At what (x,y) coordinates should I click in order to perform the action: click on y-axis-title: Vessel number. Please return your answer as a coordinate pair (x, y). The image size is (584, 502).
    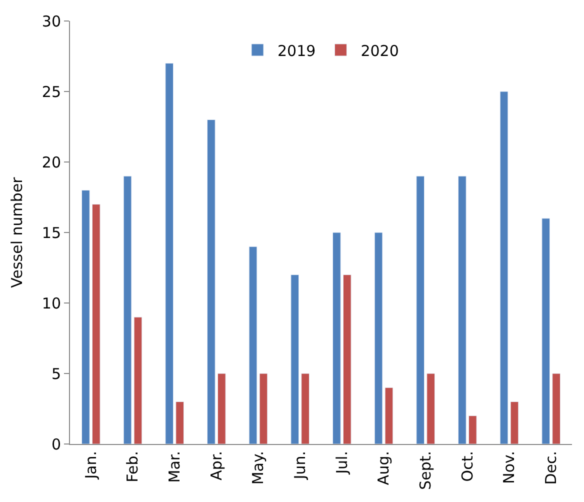
    Looking at the image, I should click on (17, 232).